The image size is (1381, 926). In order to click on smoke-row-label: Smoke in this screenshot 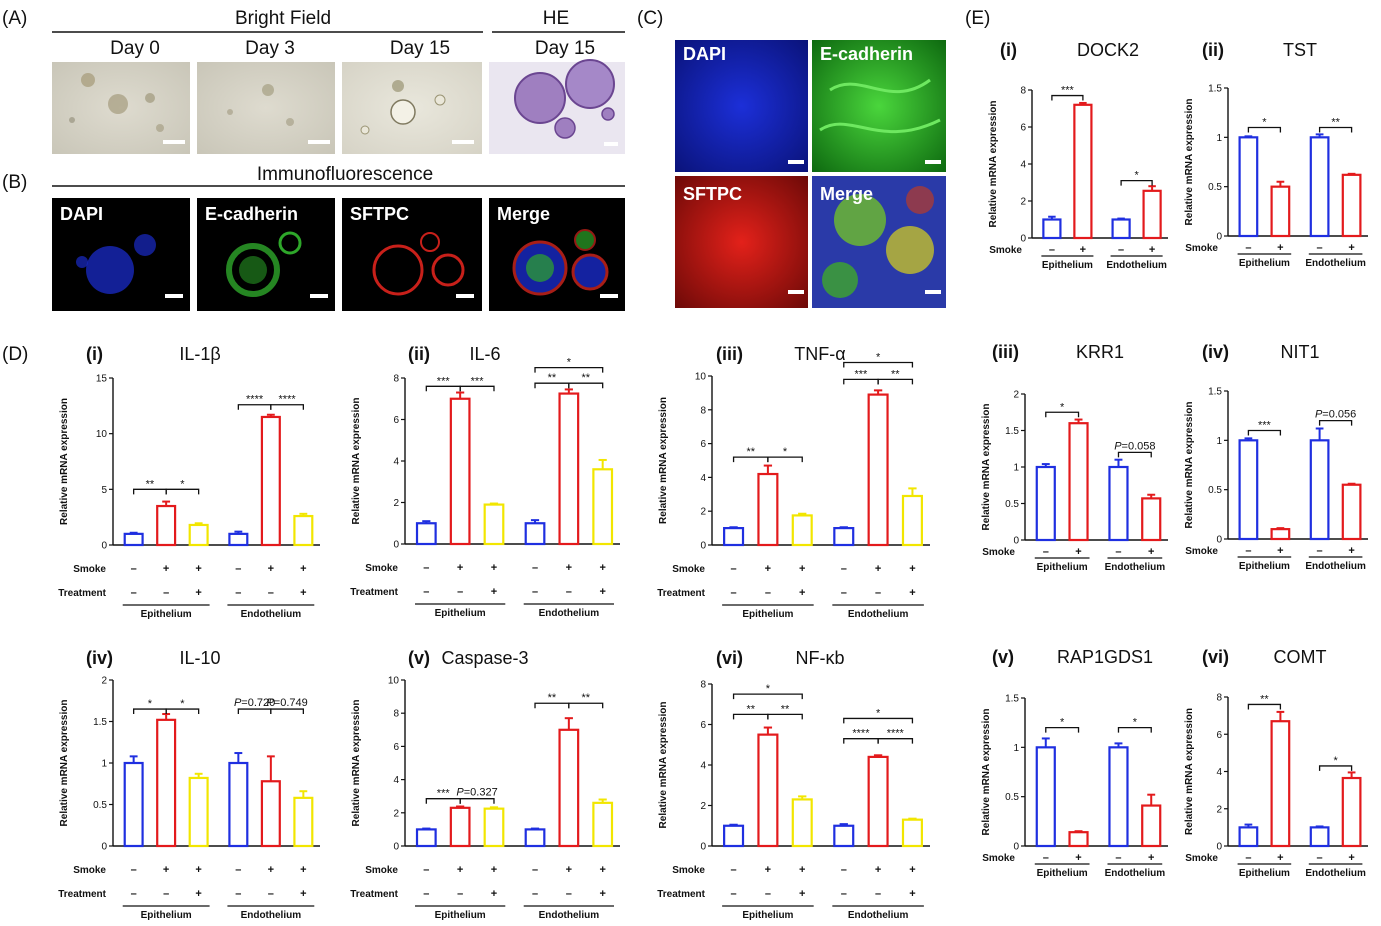, I will do `click(688, 569)`.